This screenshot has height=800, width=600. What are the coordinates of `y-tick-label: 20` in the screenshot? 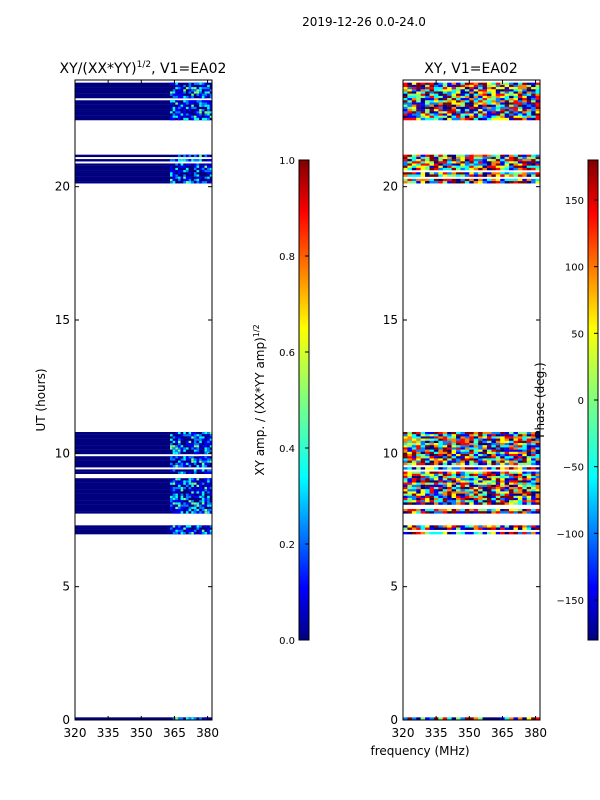 It's located at (390, 187).